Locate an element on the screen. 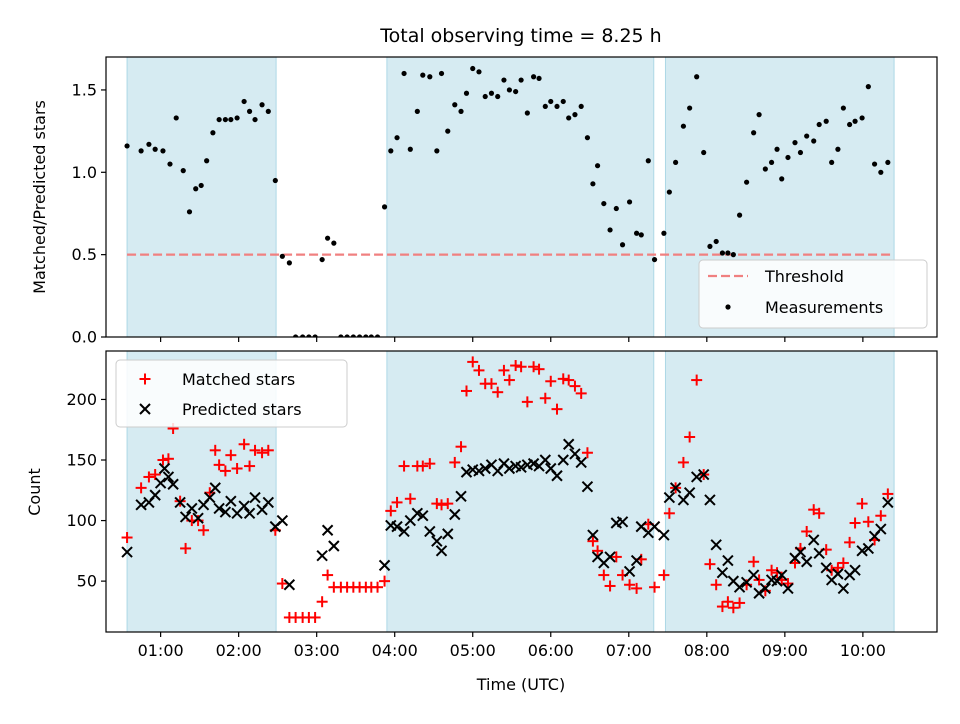  x-tick-label: 06:00 is located at coordinates (551, 650).